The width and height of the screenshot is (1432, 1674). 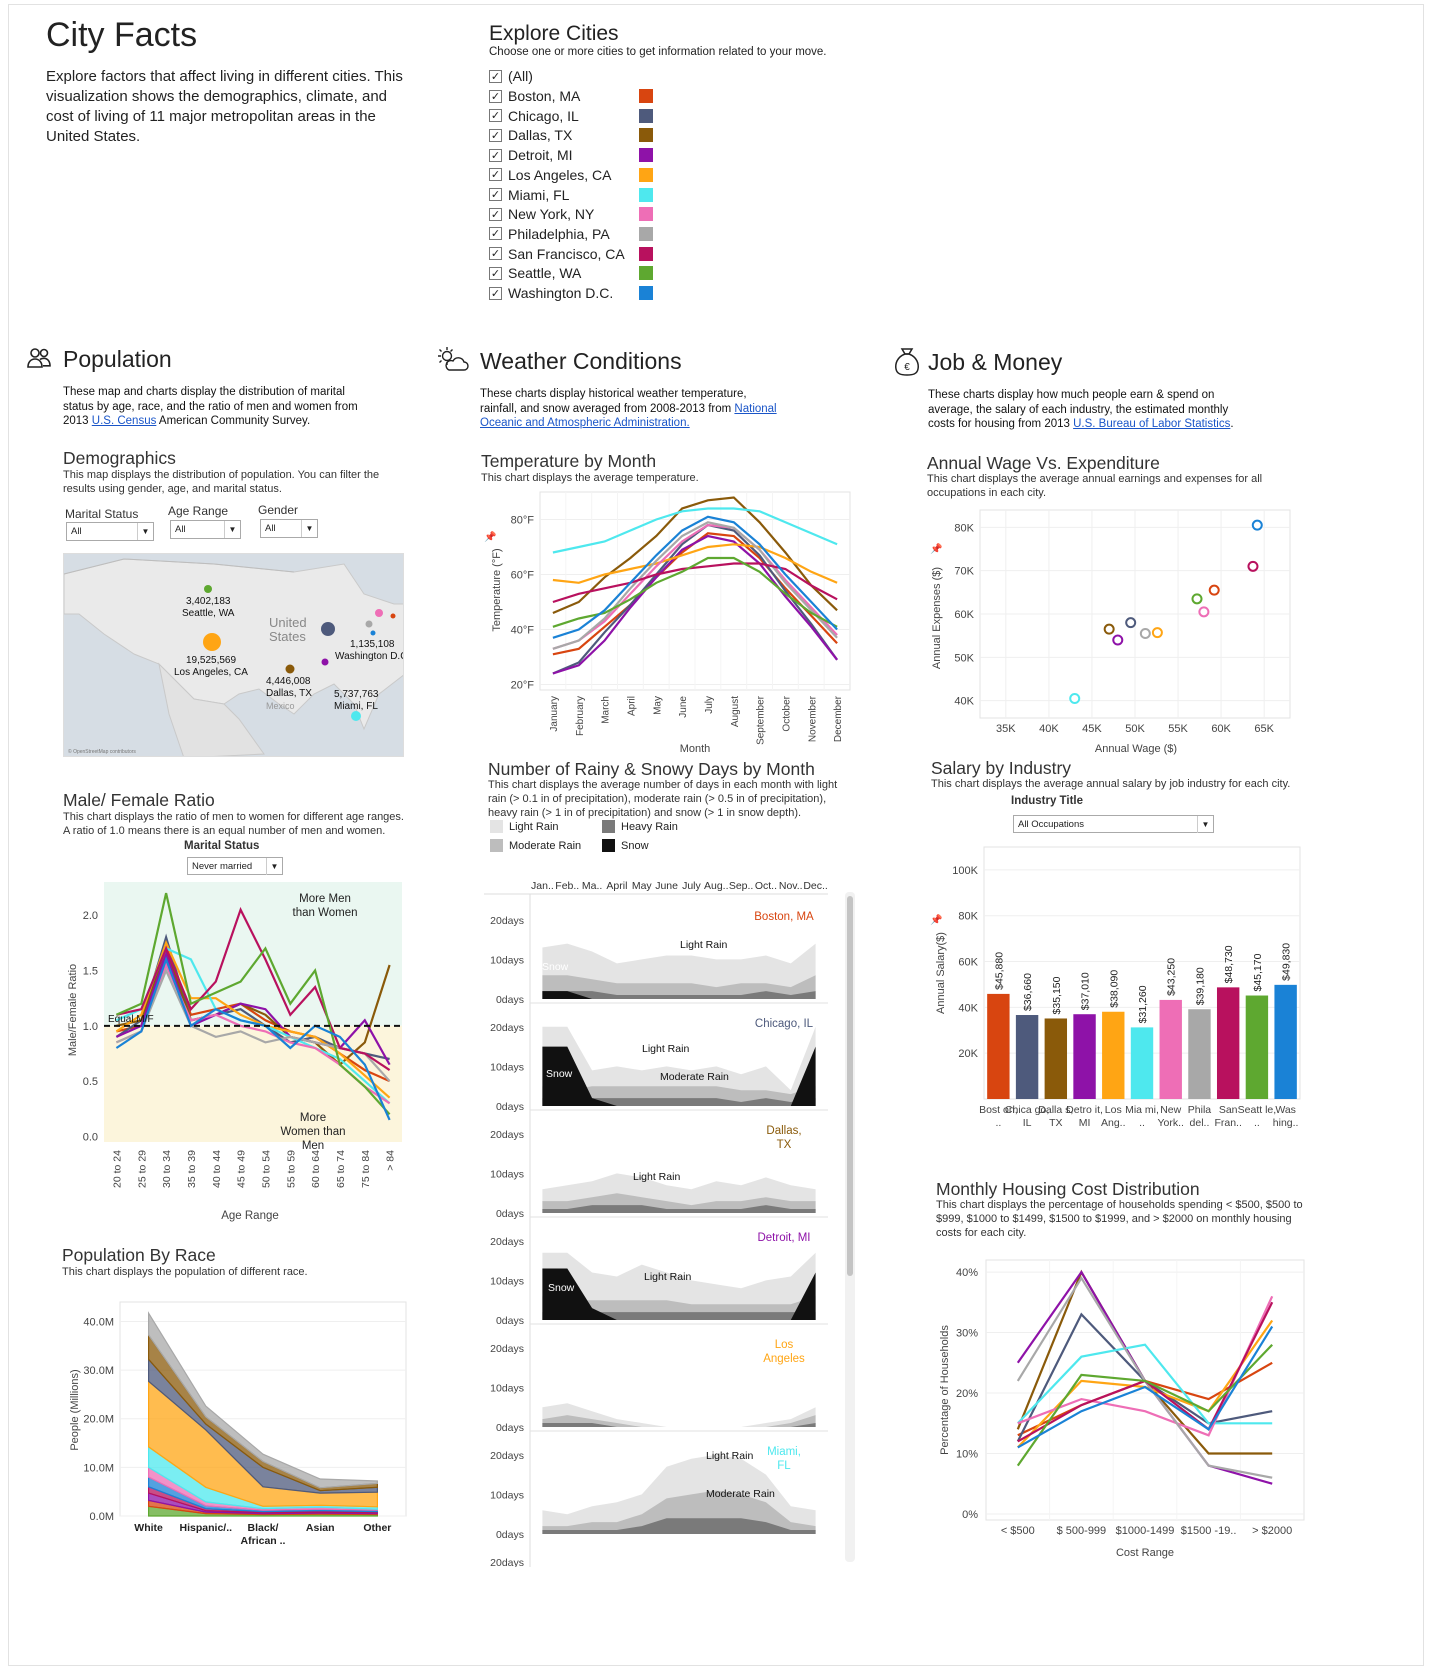 What do you see at coordinates (325, 662) in the screenshot?
I see `map-bubble-detroit` at bounding box center [325, 662].